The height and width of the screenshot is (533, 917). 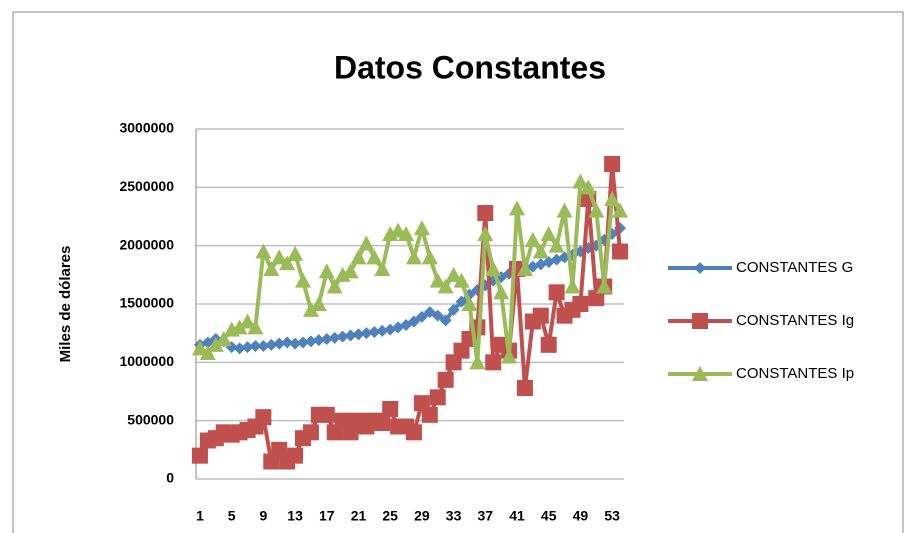 I want to click on legend-label: CONSTANTES G, so click(x=794, y=267).